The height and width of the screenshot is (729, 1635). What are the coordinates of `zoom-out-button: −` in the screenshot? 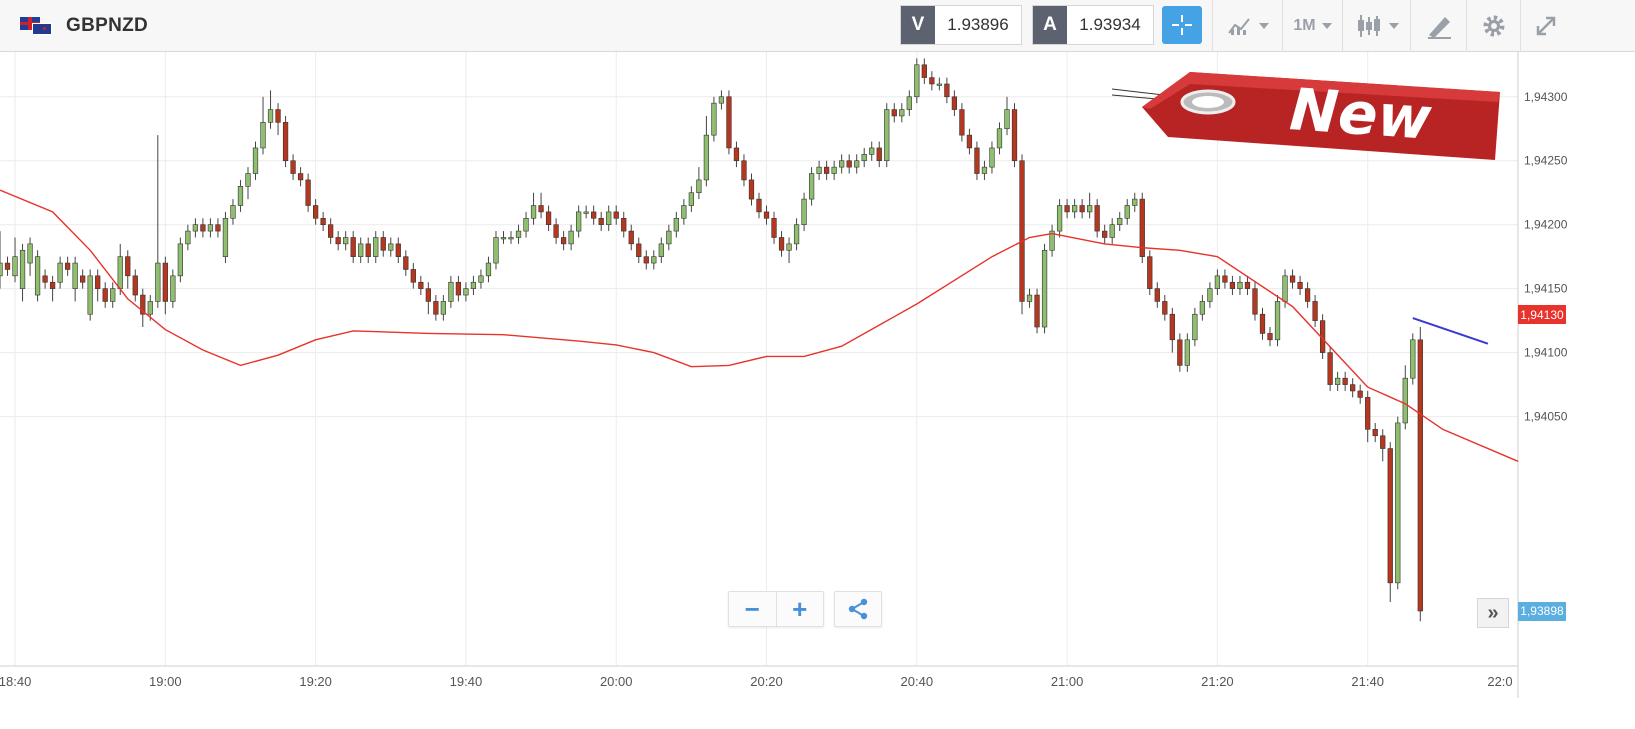 It's located at (752, 608).